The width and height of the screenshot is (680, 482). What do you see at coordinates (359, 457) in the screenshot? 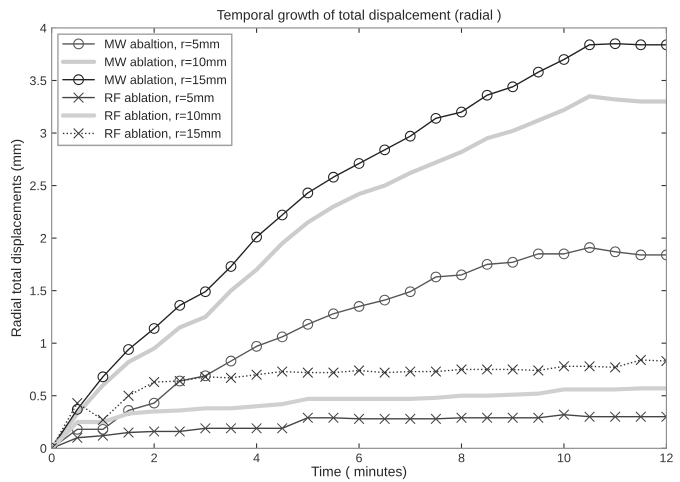
I see `x-tick-label: 6` at bounding box center [359, 457].